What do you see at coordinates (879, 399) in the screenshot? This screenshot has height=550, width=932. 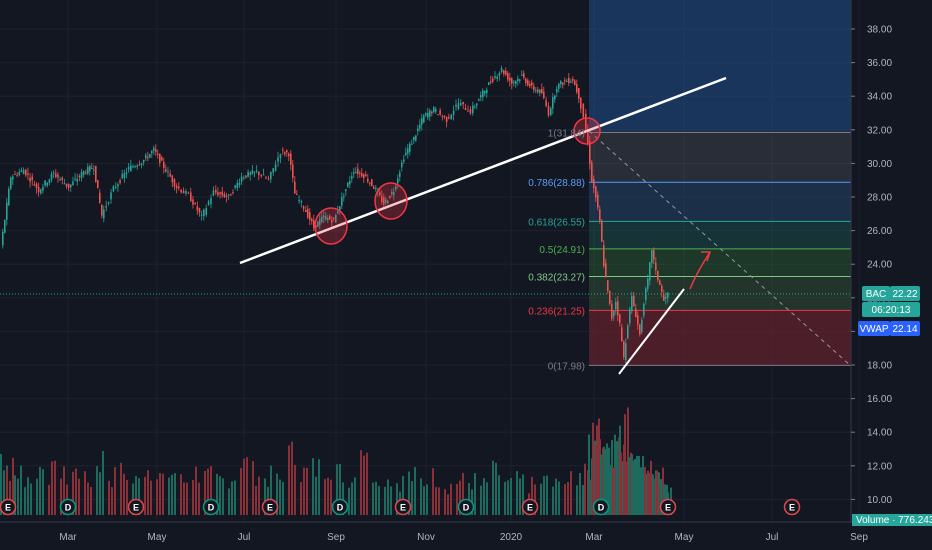 I see `y-tick-label: 16.00` at bounding box center [879, 399].